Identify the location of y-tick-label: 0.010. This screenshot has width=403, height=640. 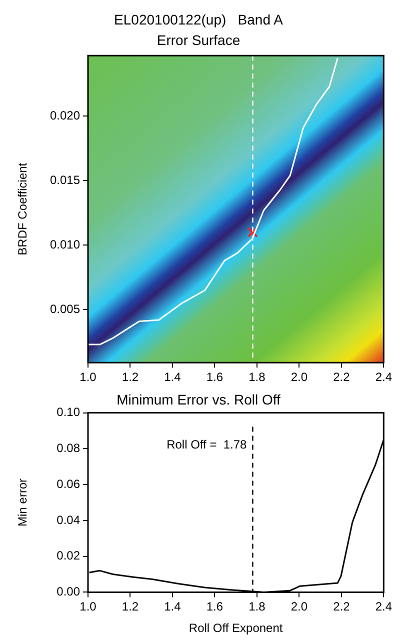
(65, 245).